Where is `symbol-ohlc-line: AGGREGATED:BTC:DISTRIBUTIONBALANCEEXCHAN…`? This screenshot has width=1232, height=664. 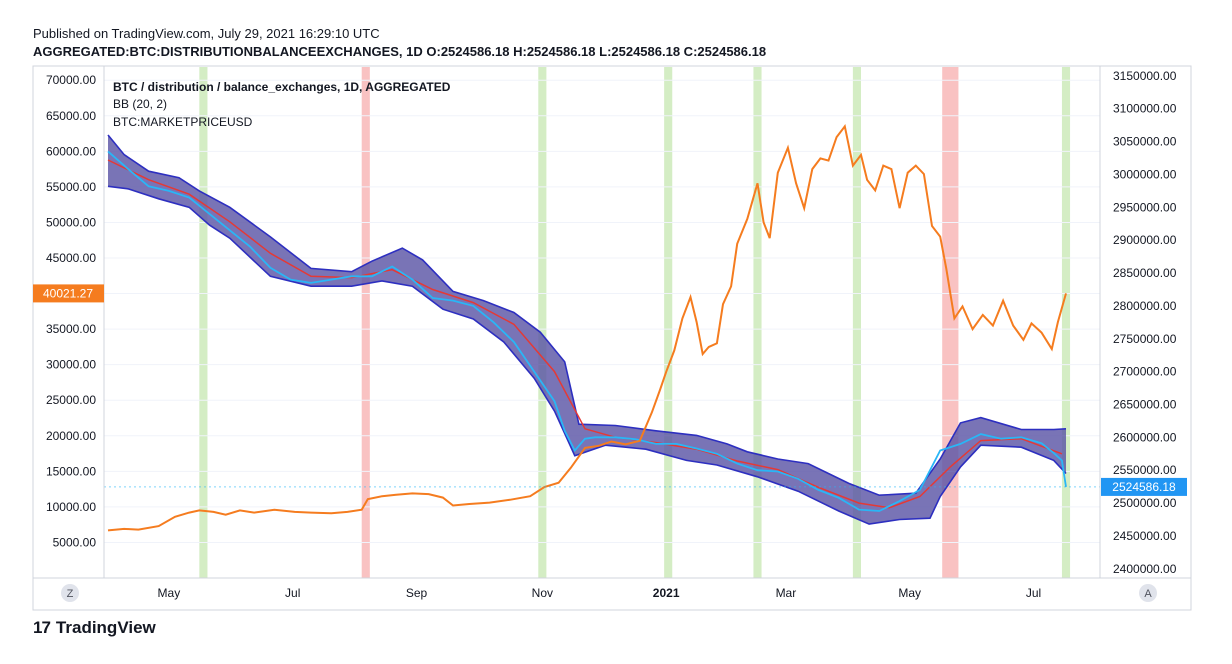
symbol-ohlc-line: AGGREGATED:BTC:DISTRIBUTIONBALANCEEXCHAN… is located at coordinates (400, 51).